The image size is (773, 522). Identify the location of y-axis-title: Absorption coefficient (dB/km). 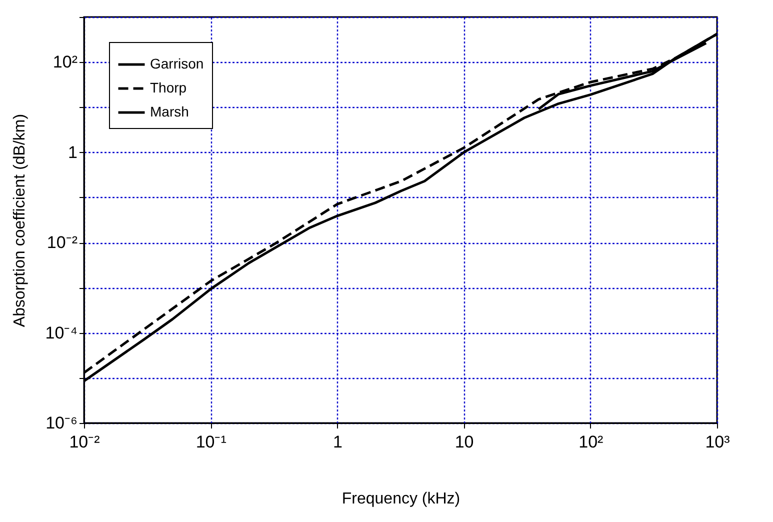
(19, 221).